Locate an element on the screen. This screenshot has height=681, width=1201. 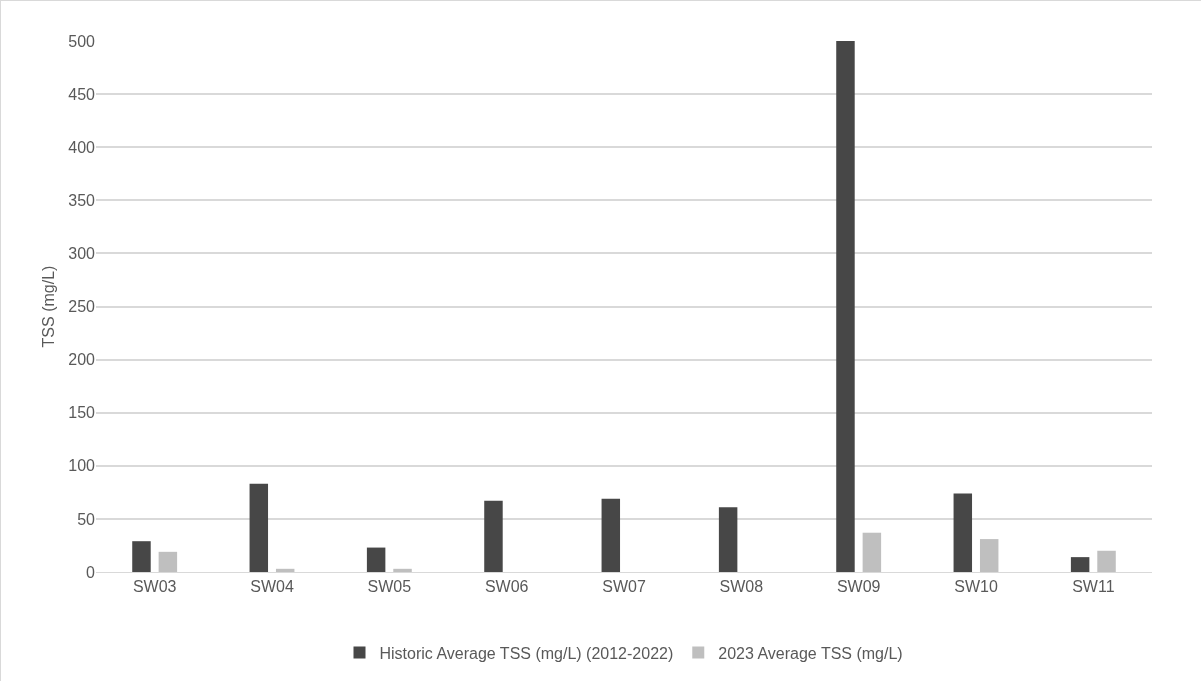
x-tick-label: SW04 is located at coordinates (272, 587).